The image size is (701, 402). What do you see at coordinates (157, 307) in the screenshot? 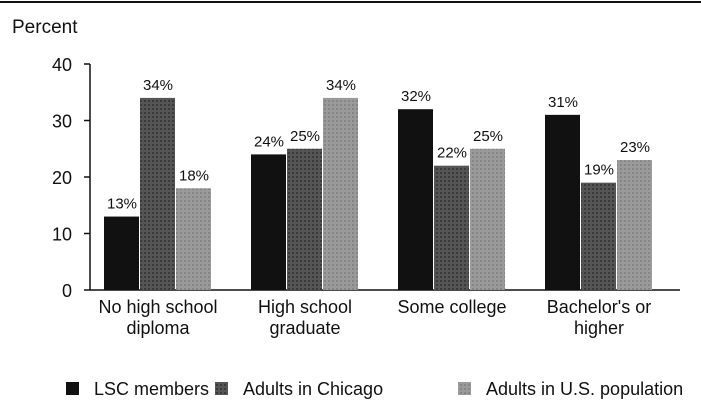
I see `x-tick-label: No high school` at bounding box center [157, 307].